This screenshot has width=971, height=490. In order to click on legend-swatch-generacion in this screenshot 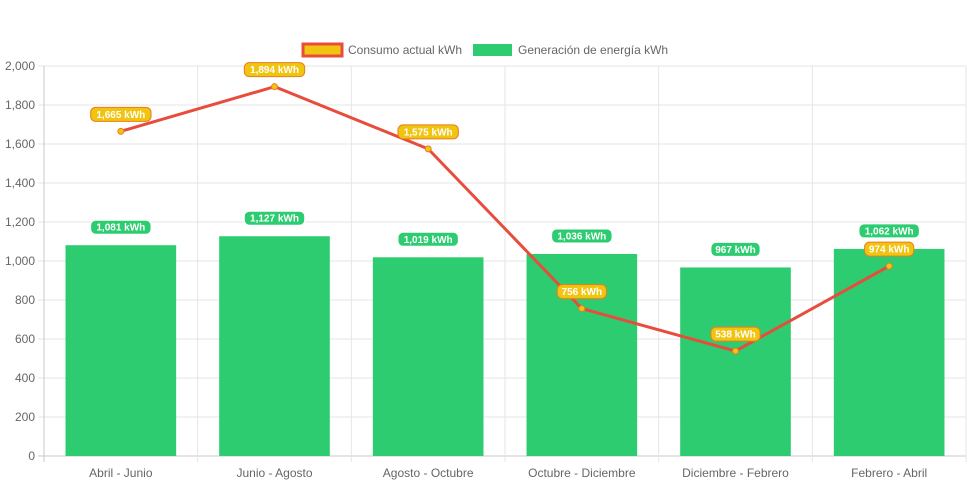, I will do `click(492, 50)`.